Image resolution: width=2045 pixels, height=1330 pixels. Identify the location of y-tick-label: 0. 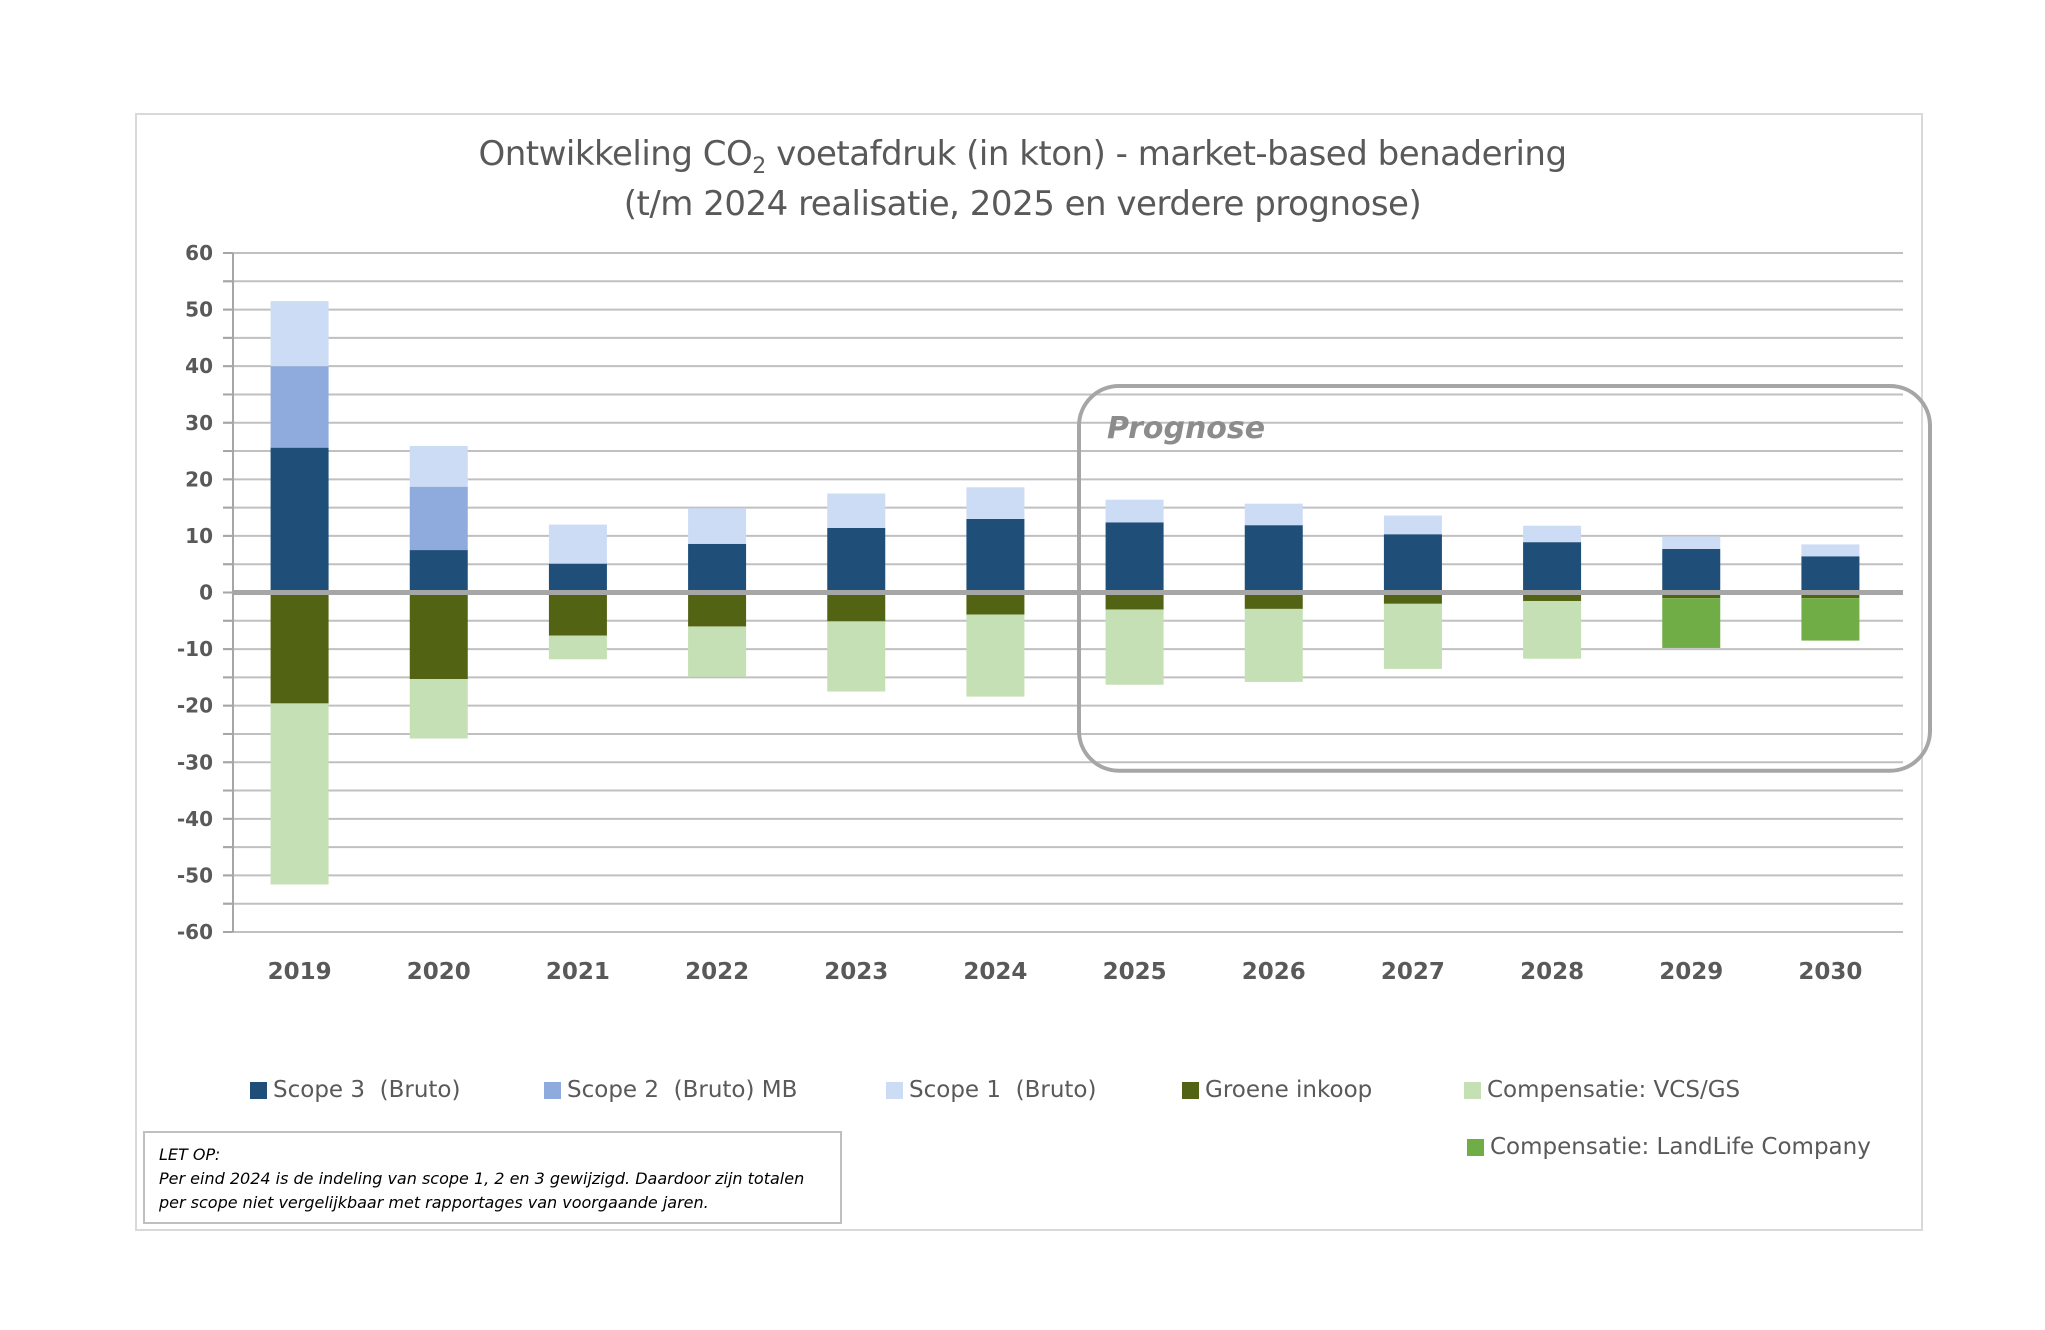
(206, 593).